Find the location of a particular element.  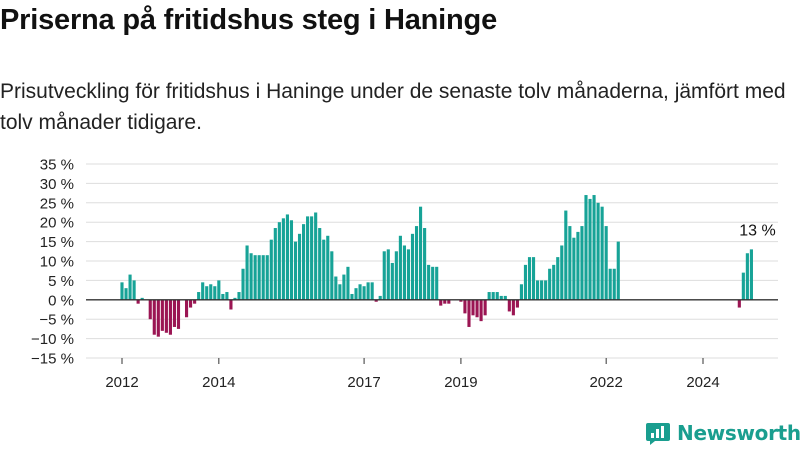

x-tick-label: 2017 is located at coordinates (363, 382).